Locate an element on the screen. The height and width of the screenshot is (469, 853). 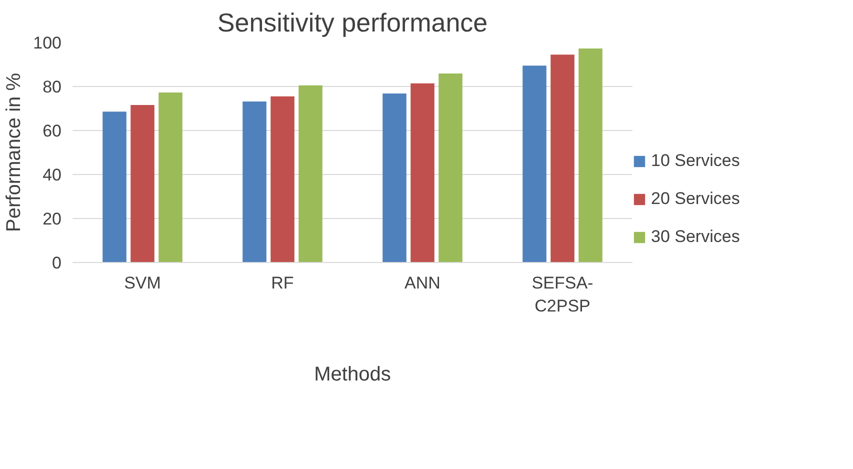
x-tick-label: ANN is located at coordinates (422, 283).